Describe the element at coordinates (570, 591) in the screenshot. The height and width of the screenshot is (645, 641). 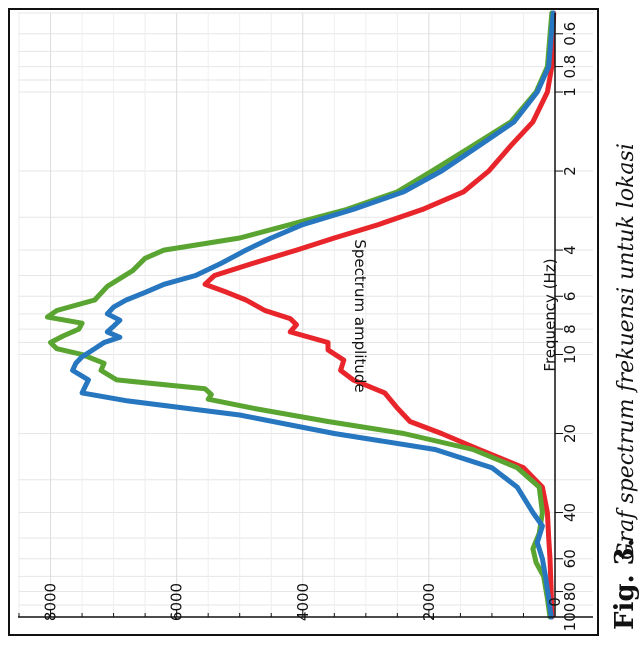
I see `x-tick-label: 80` at that location.